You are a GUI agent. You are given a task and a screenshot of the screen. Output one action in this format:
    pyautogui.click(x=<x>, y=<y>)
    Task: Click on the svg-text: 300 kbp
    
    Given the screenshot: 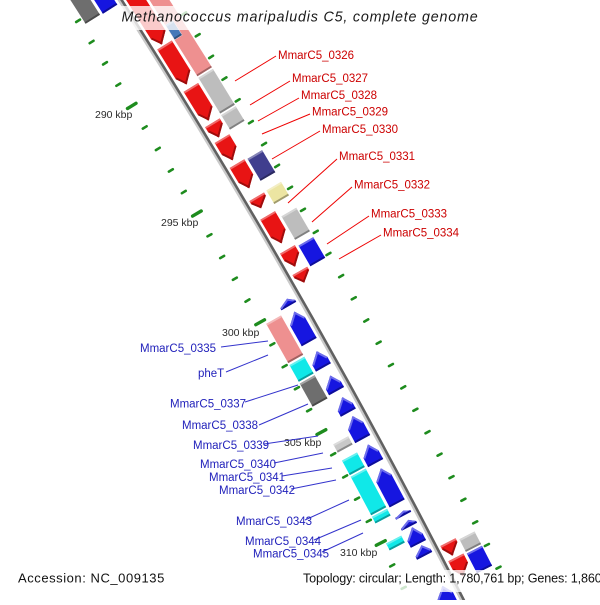 What is the action you would take?
    pyautogui.click(x=241, y=333)
    